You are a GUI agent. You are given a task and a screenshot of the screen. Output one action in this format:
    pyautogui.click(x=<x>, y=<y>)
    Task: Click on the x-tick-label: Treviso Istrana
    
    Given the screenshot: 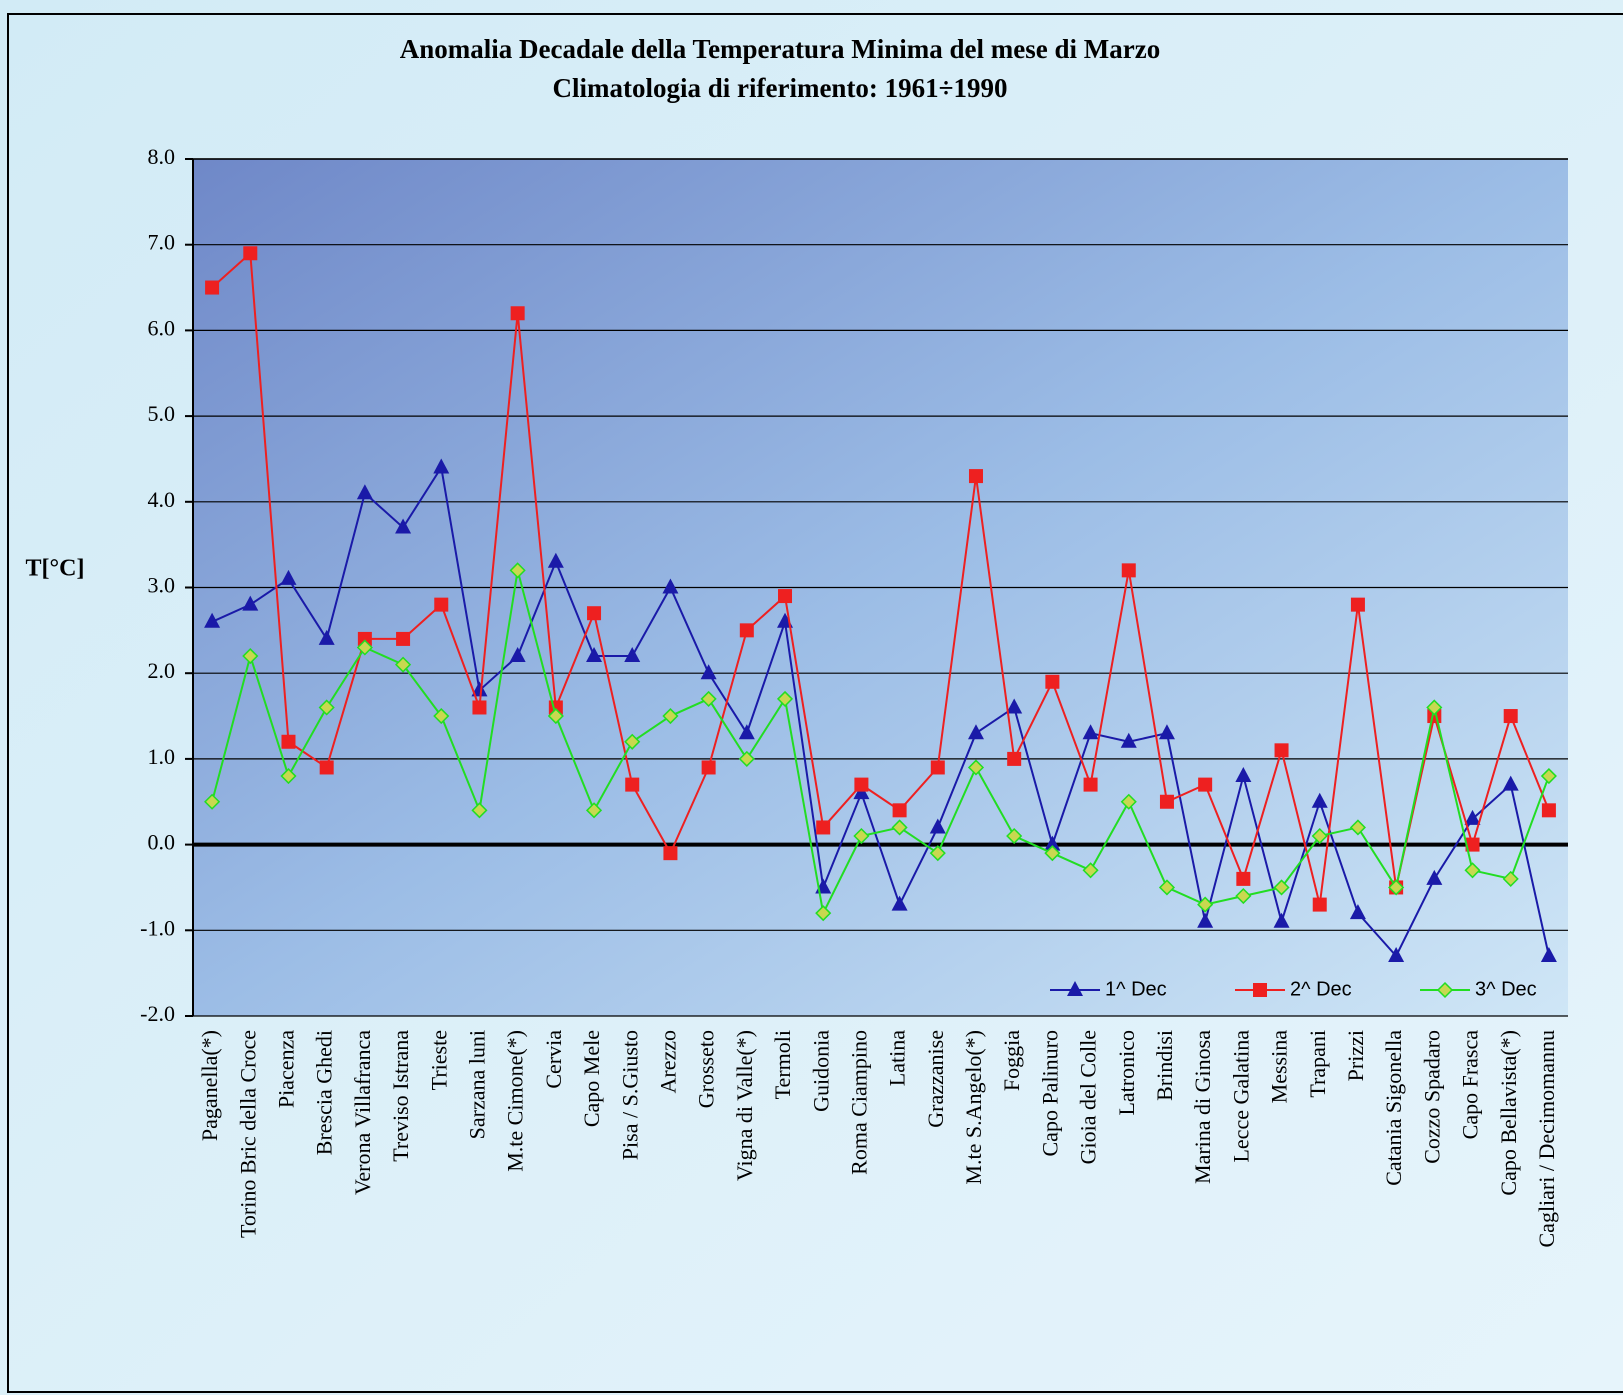 What is the action you would take?
    pyautogui.click(x=400, y=1096)
    